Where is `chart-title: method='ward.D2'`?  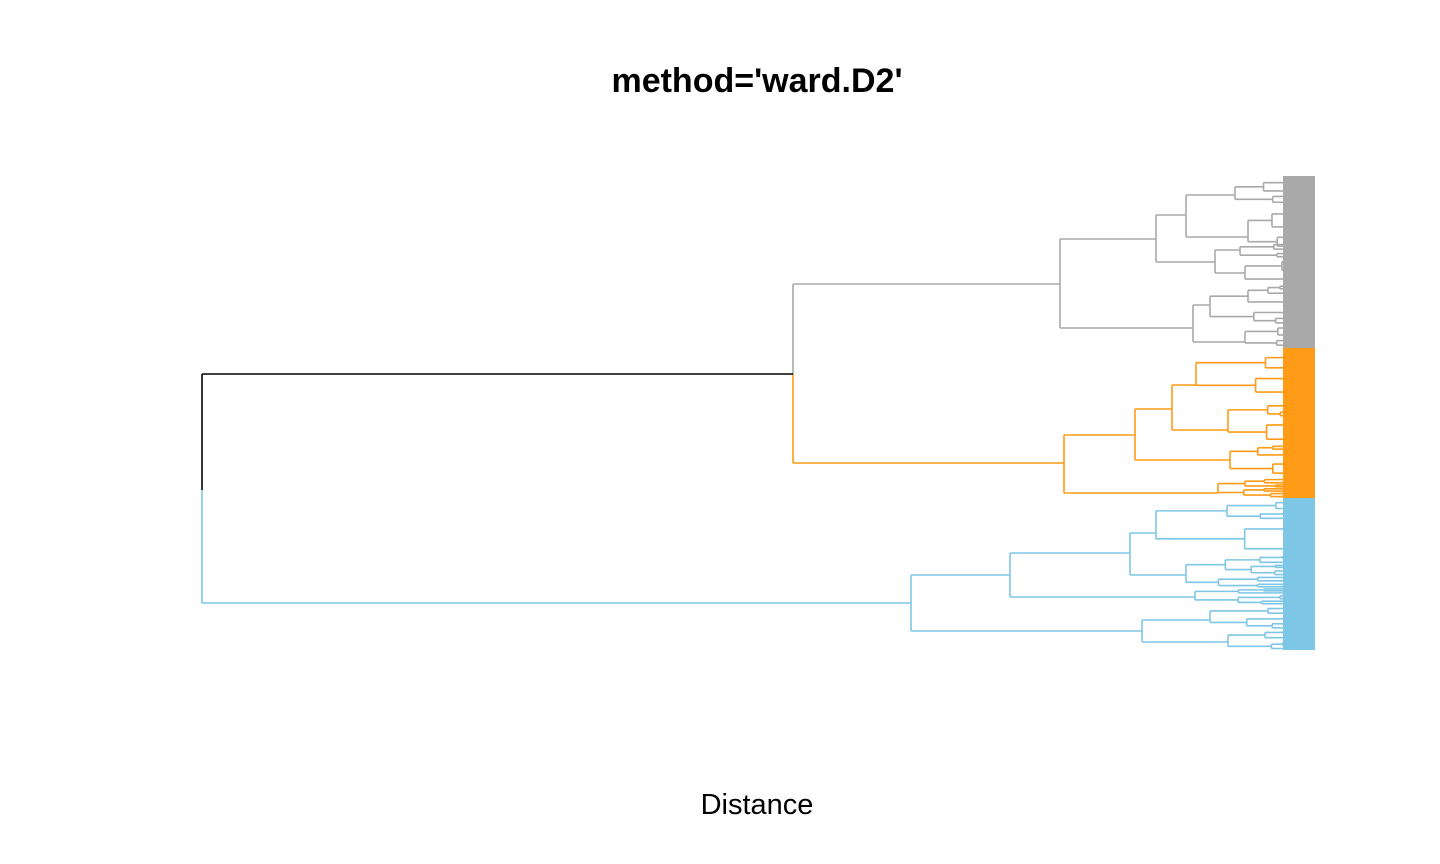 chart-title: method='ward.D2' is located at coordinates (756, 81).